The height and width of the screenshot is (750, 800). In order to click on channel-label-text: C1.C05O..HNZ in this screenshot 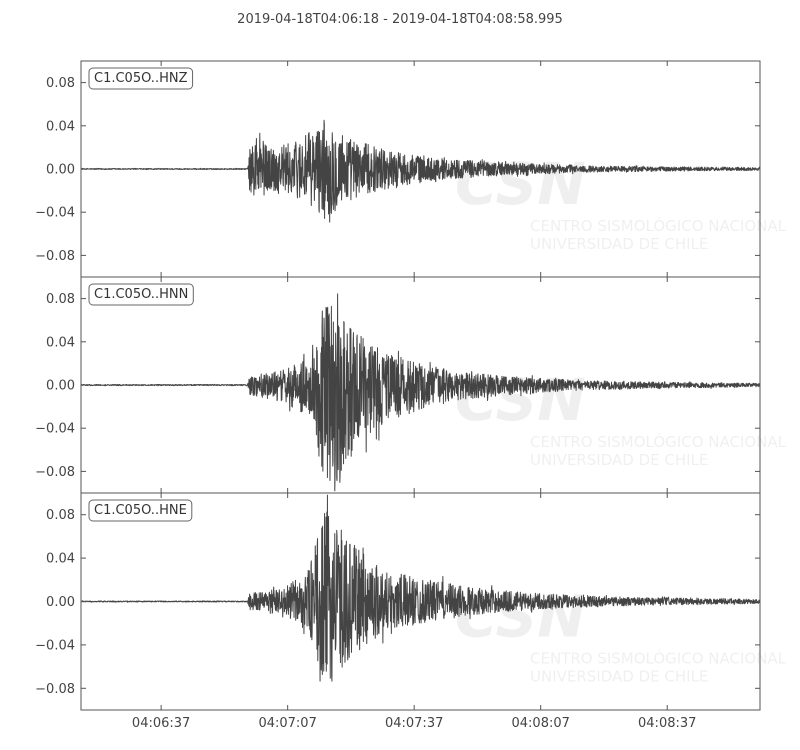, I will do `click(141, 78)`.